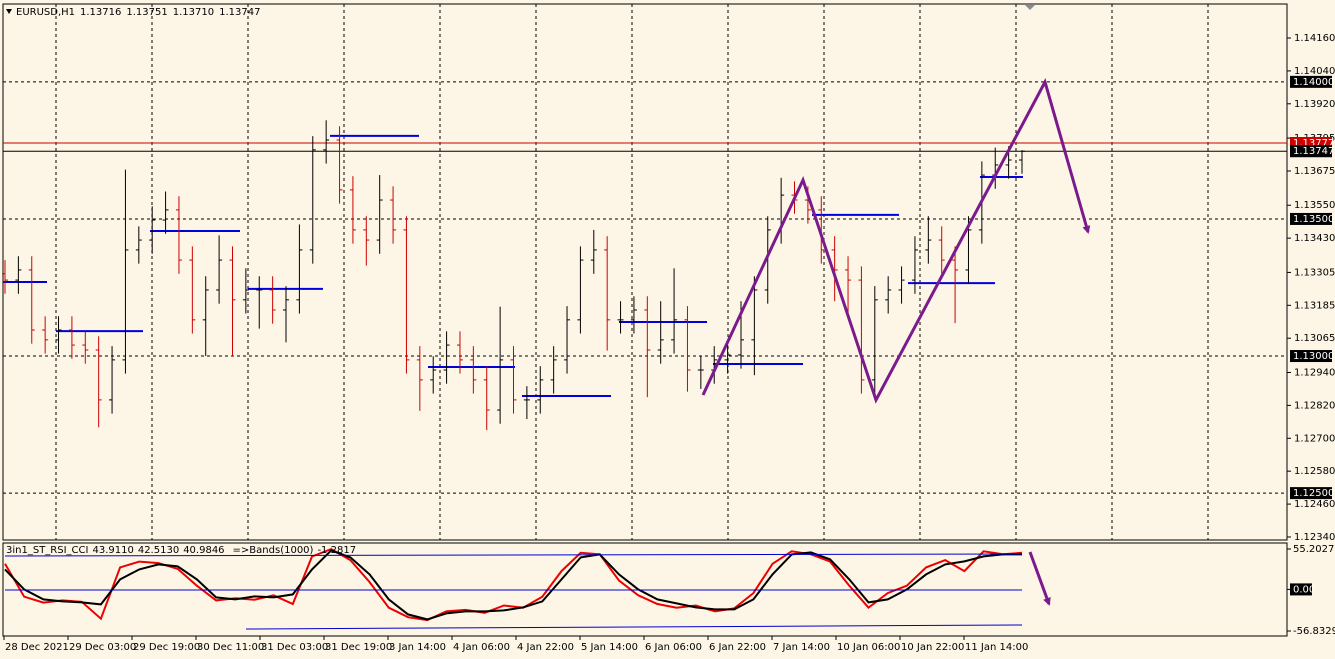 Image resolution: width=1335 pixels, height=659 pixels. Describe the element at coordinates (1030, 7) in the screenshot. I see `shift-marker` at that location.